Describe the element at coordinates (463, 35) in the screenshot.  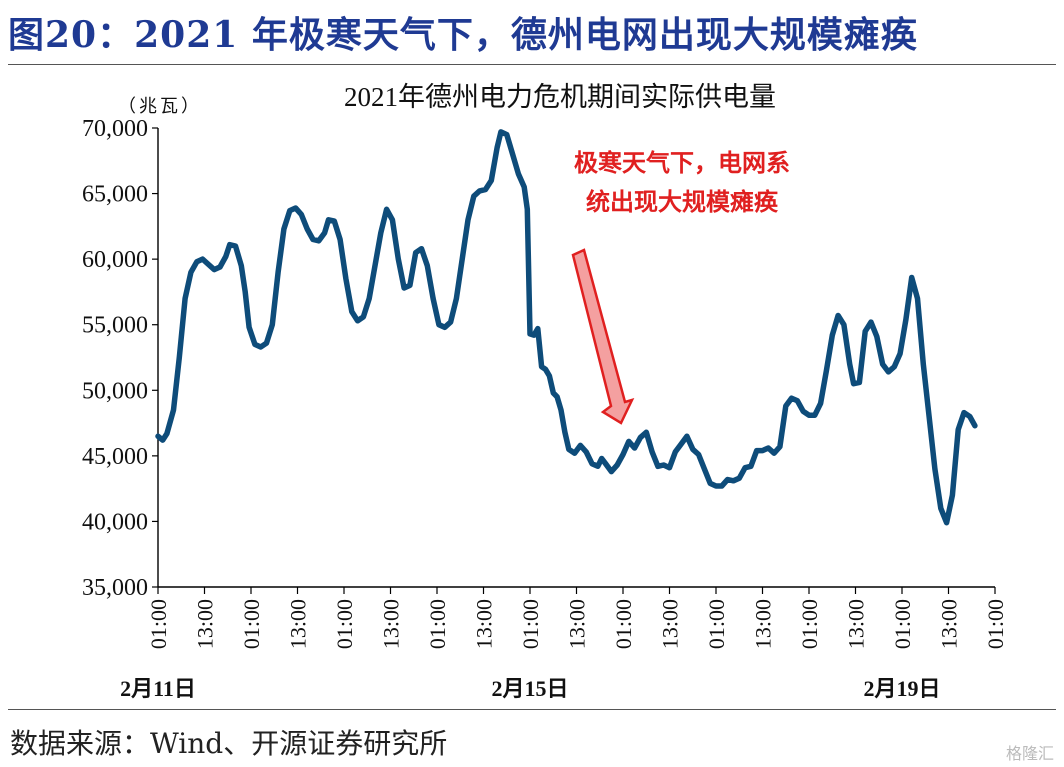
I see `figure-title: 图20：2021 年极寒天气下，德州电网出现大规模瘫痪` at that location.